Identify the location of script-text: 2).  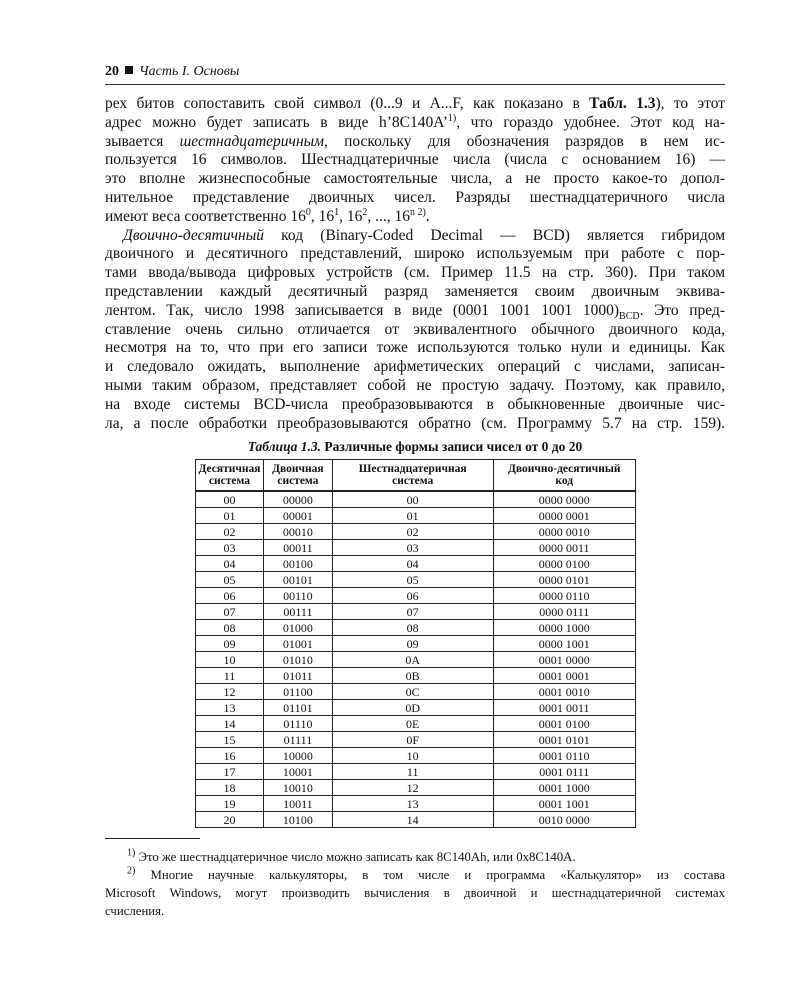
(131, 872).